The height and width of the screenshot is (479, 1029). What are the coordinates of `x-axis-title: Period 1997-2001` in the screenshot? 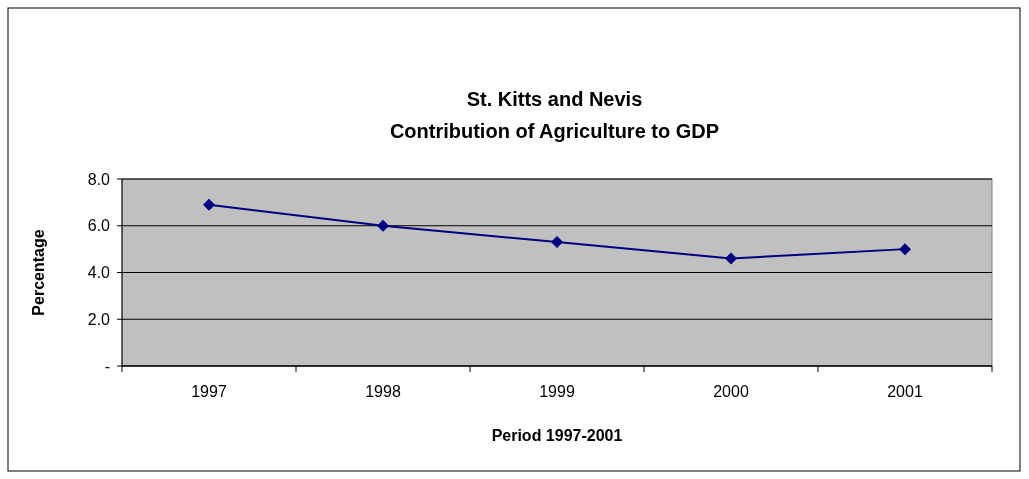 It's located at (557, 435).